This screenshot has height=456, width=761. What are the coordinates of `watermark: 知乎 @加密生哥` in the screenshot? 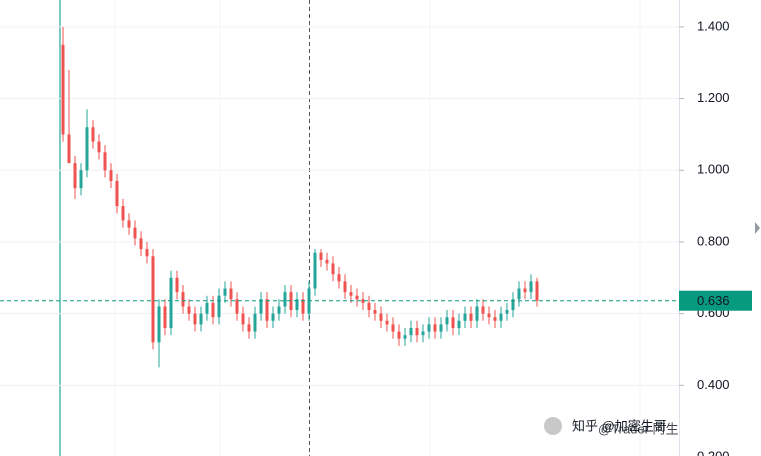 It's located at (619, 425).